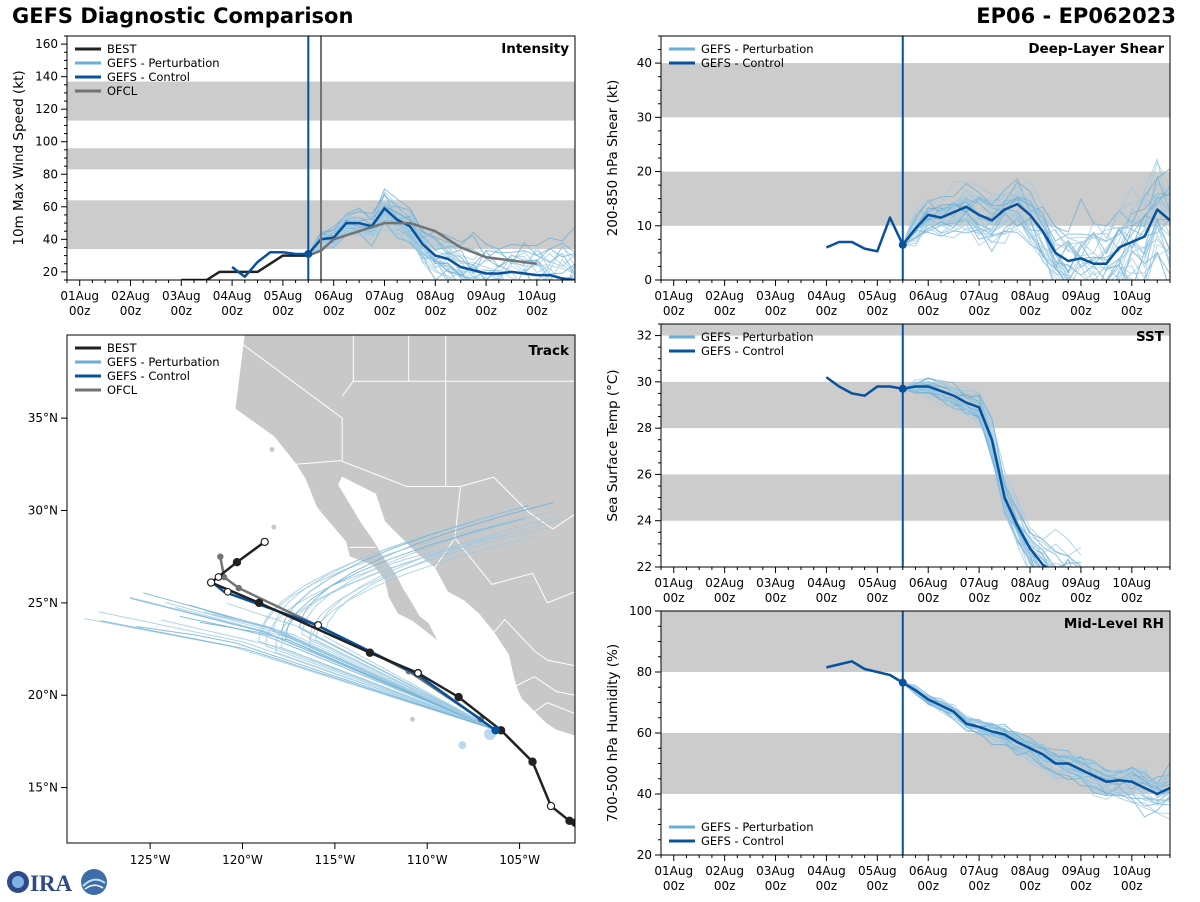  I want to click on sst-xtick-label-hour-5: 00z, so click(928, 598).